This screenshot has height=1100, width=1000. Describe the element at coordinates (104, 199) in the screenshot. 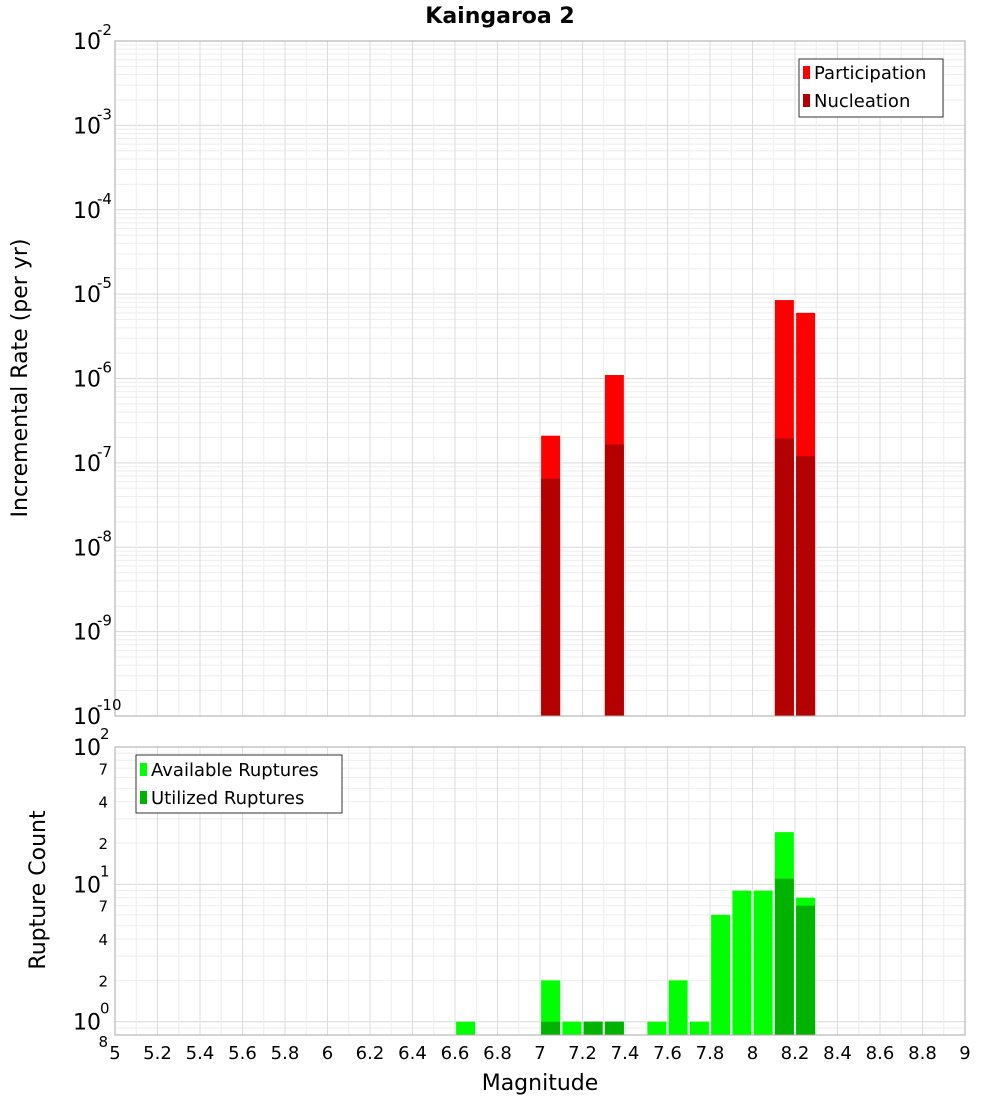

I see `y-tick-exponent: -4` at that location.